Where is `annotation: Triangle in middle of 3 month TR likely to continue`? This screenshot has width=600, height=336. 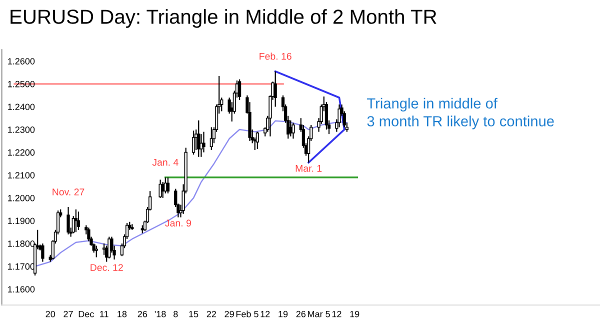 annotation: Triangle in middle of 3 month TR likely to continue is located at coordinates (460, 114).